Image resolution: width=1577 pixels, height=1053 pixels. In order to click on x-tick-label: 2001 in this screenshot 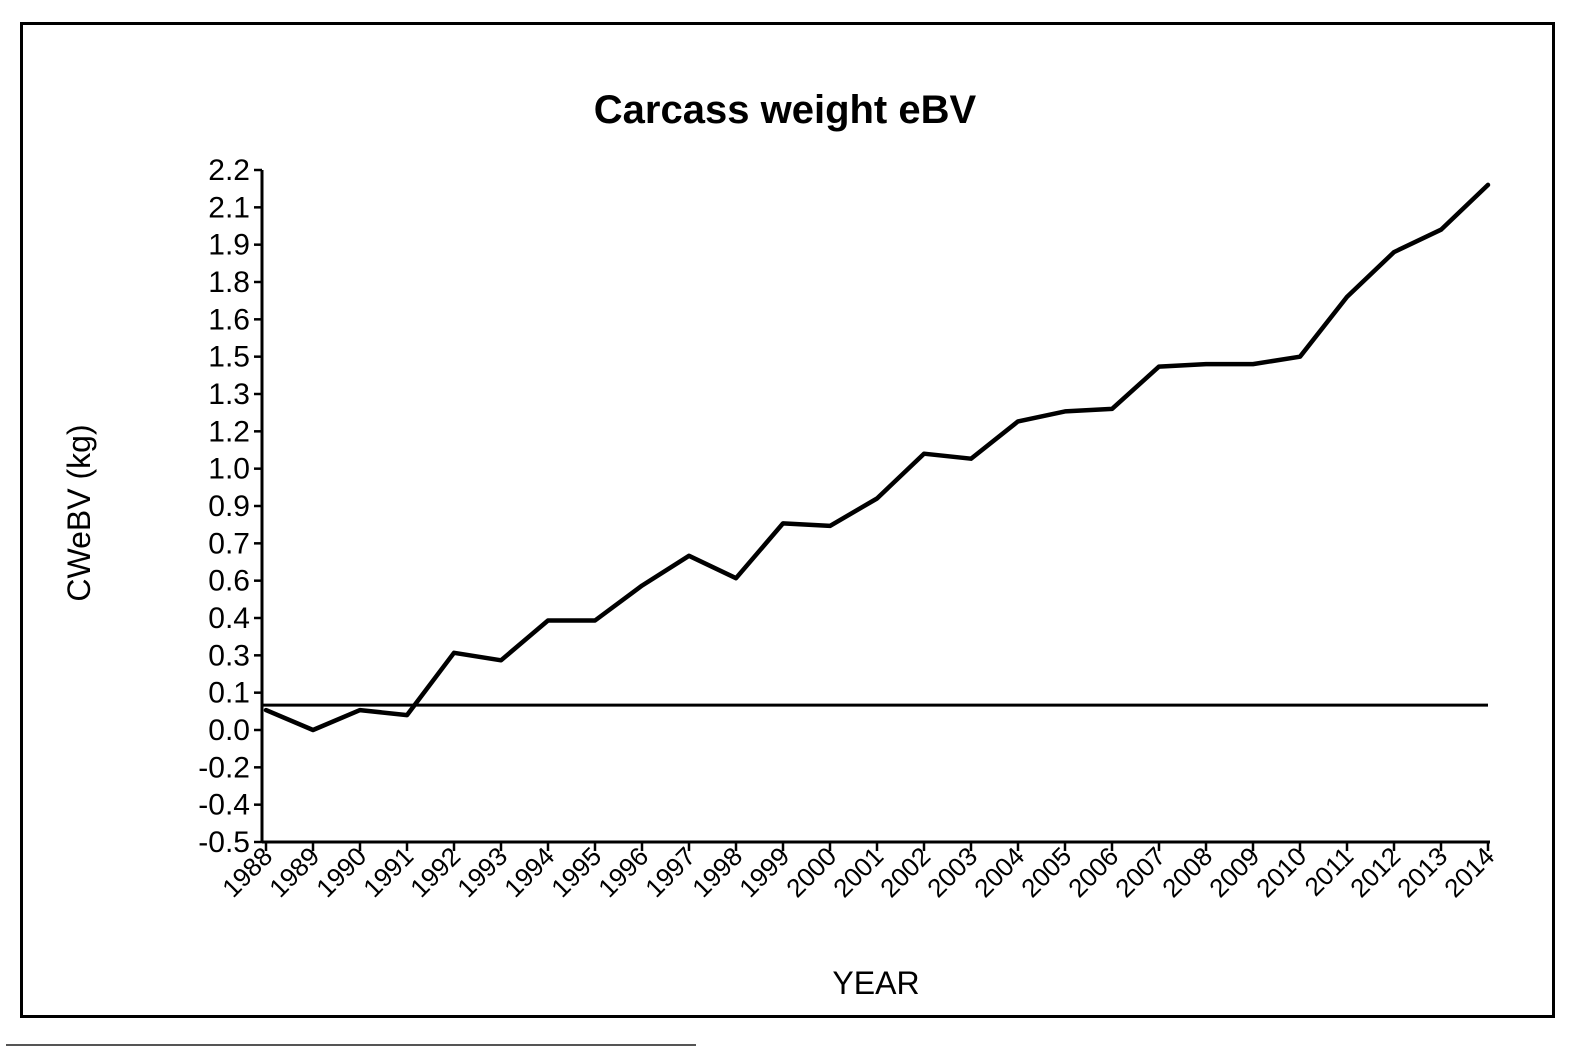, I will do `click(858, 872)`.